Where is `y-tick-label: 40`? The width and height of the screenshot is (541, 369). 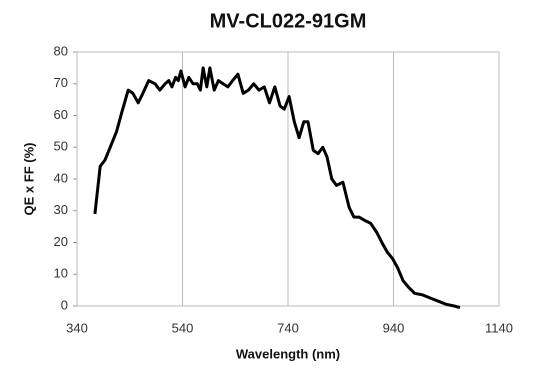
y-tick-label: 40 is located at coordinates (61, 177).